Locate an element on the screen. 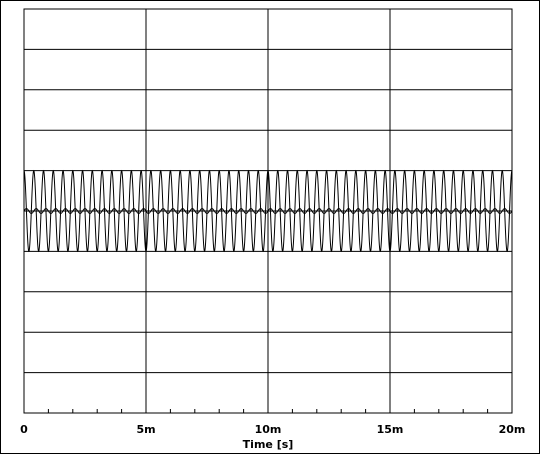  minor-ticks is located at coordinates (268, 411).